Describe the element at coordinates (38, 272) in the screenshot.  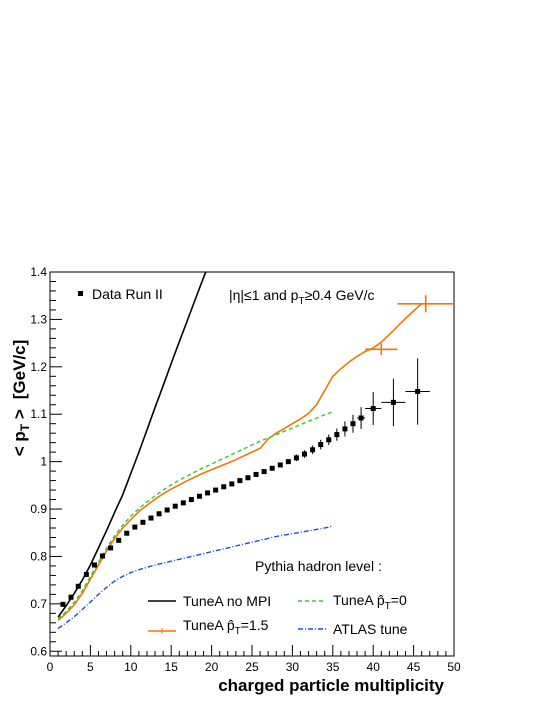
I see `y-tick-label: 1.4` at that location.